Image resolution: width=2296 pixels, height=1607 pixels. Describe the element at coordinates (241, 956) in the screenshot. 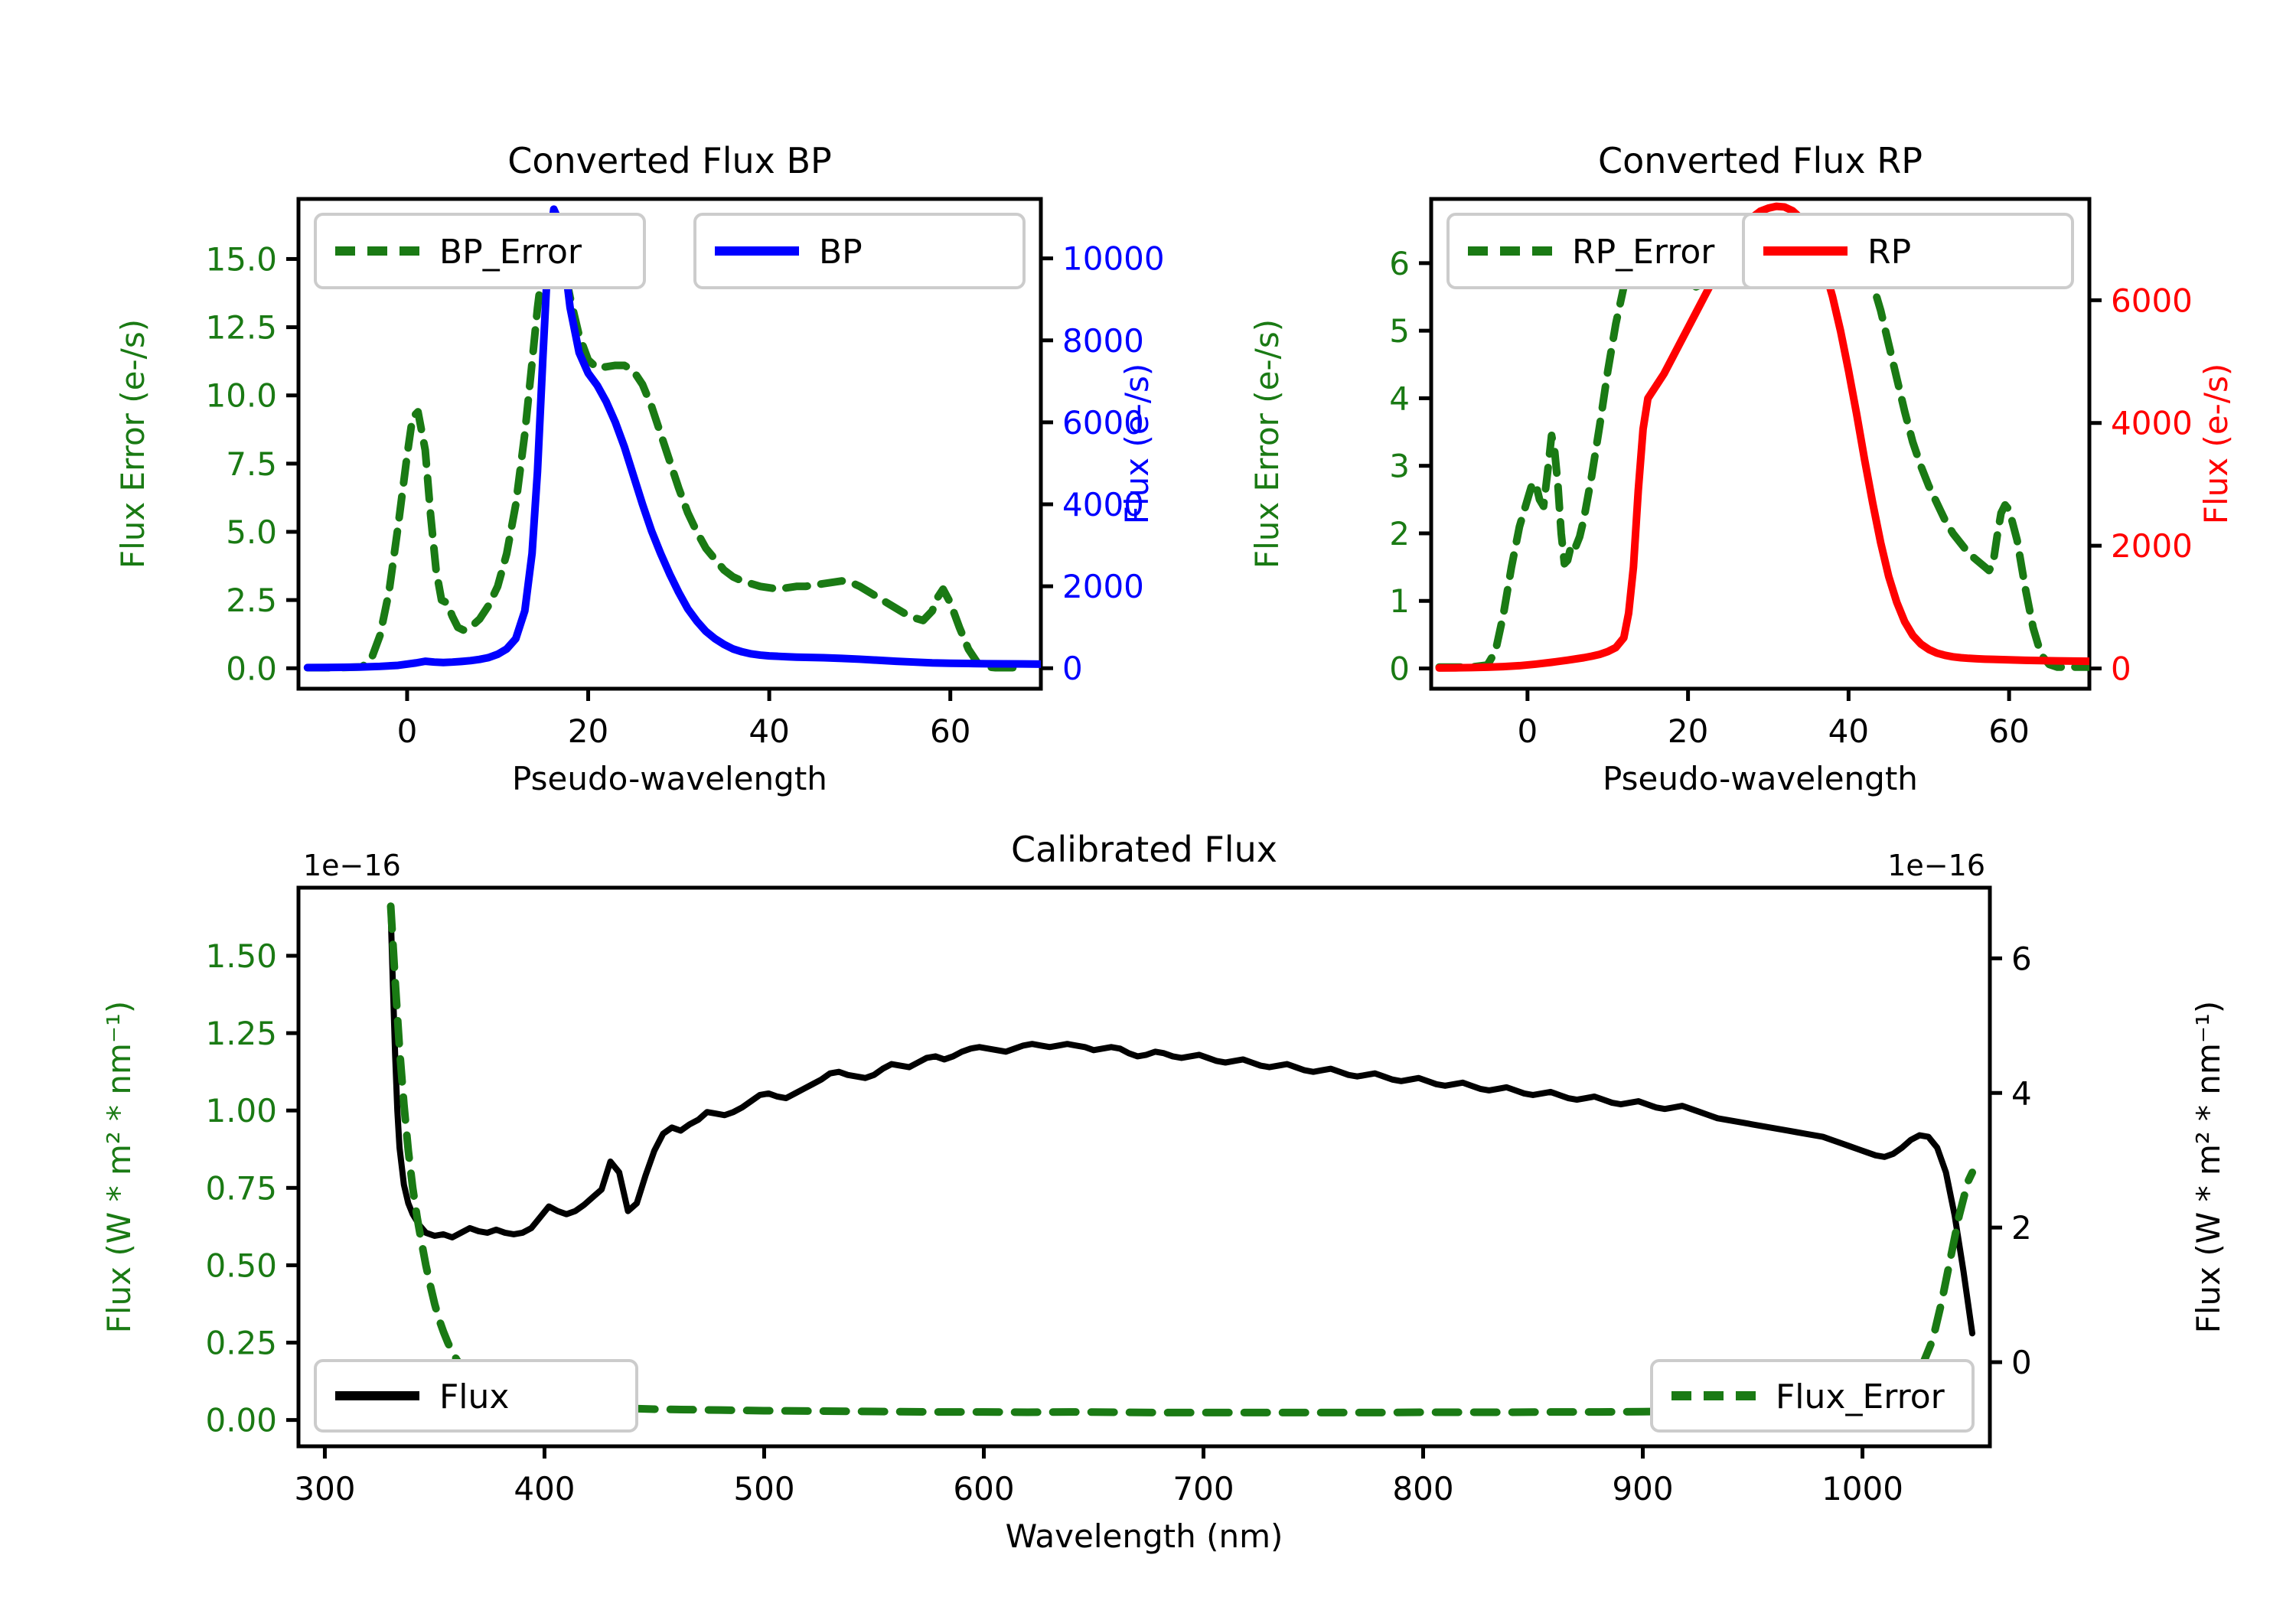

I see `y-tick-label-left: 1.50` at that location.